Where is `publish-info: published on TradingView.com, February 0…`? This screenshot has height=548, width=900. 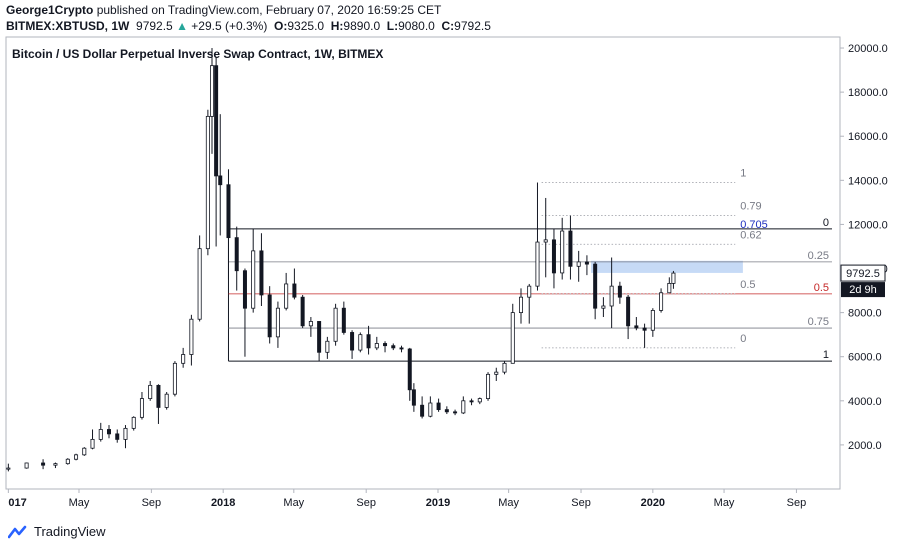
publish-info: published on TradingView.com, February 0… is located at coordinates (269, 10).